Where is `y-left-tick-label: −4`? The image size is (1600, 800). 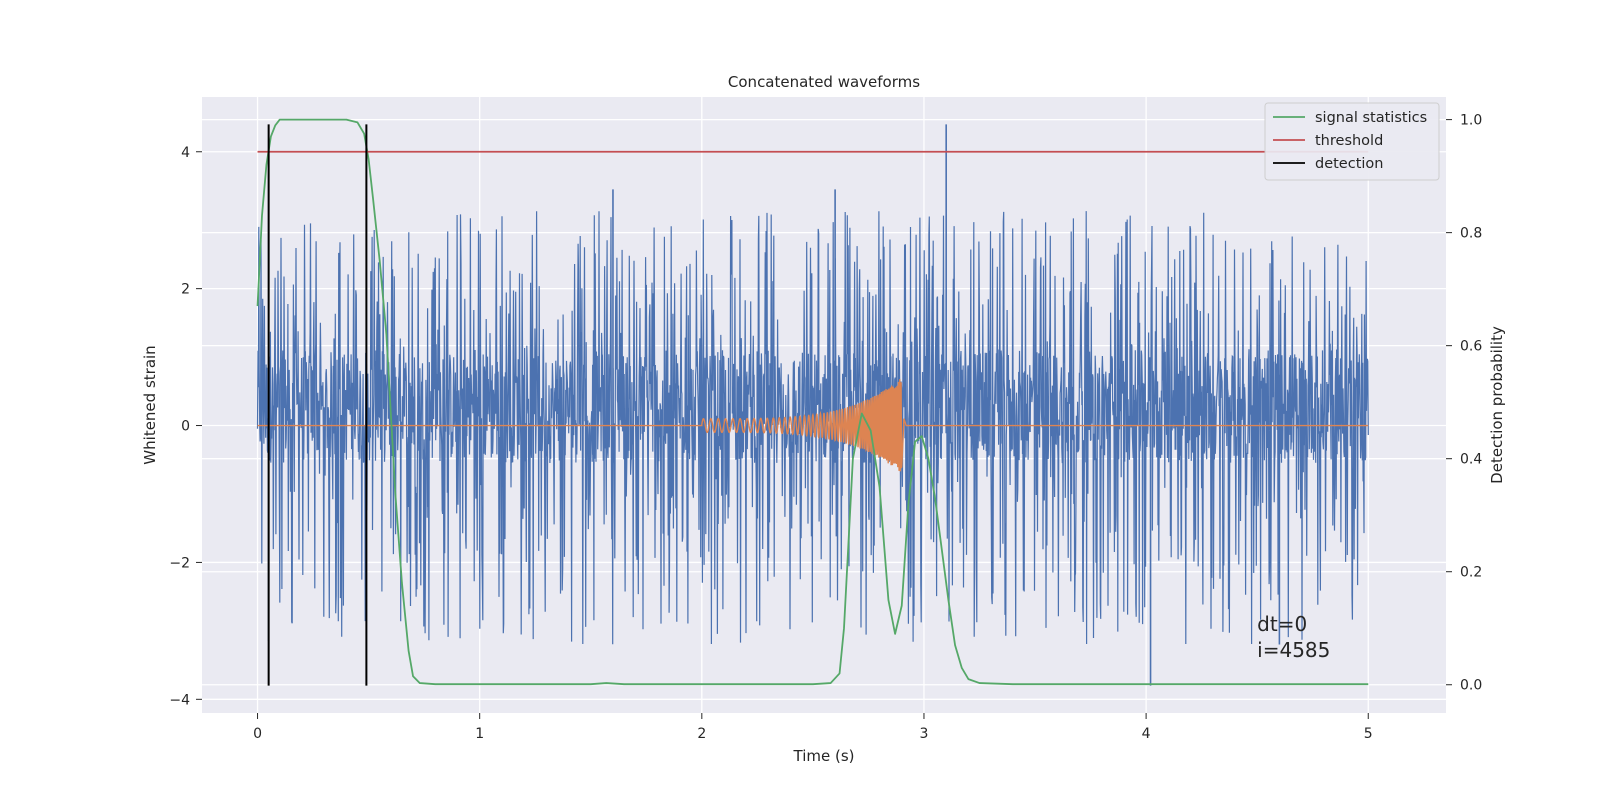
y-left-tick-label: −4 is located at coordinates (179, 700).